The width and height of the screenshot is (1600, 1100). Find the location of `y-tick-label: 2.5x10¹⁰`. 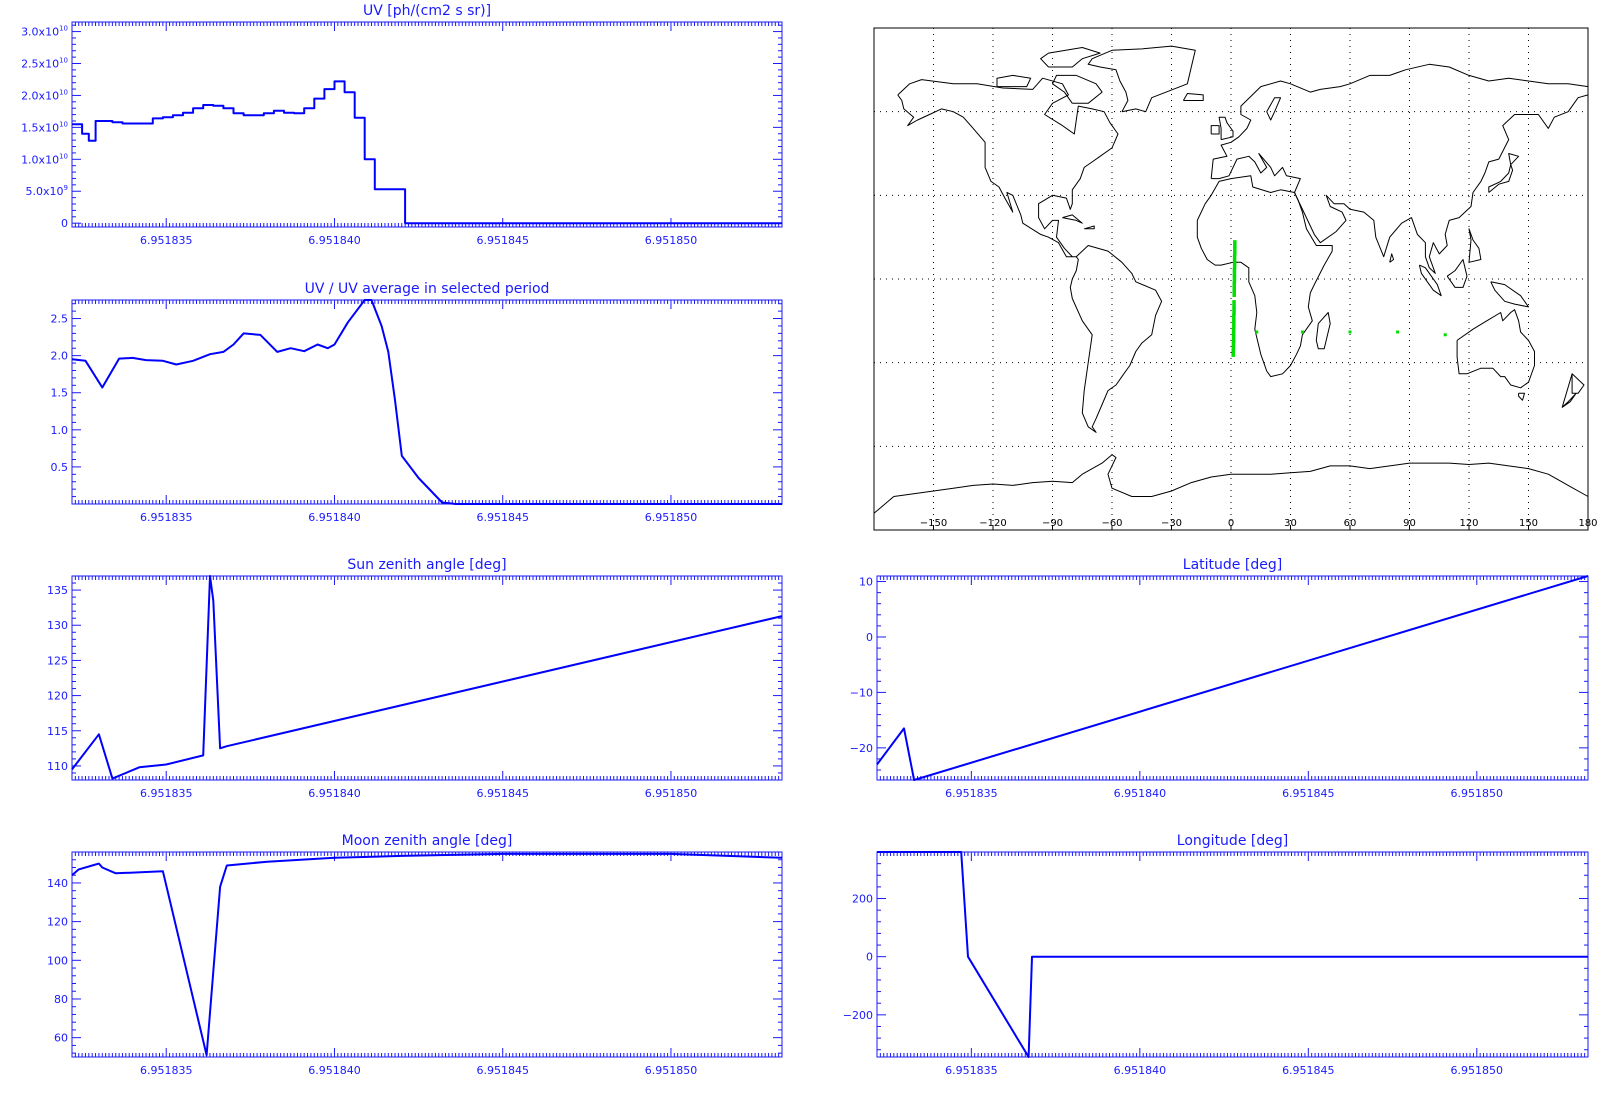

y-tick-label: 2.5x10¹⁰ is located at coordinates (44, 64).